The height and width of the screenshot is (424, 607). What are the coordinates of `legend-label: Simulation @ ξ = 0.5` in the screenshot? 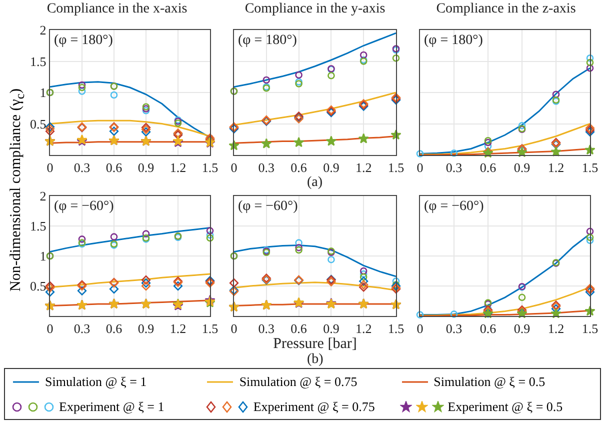 It's located at (490, 382).